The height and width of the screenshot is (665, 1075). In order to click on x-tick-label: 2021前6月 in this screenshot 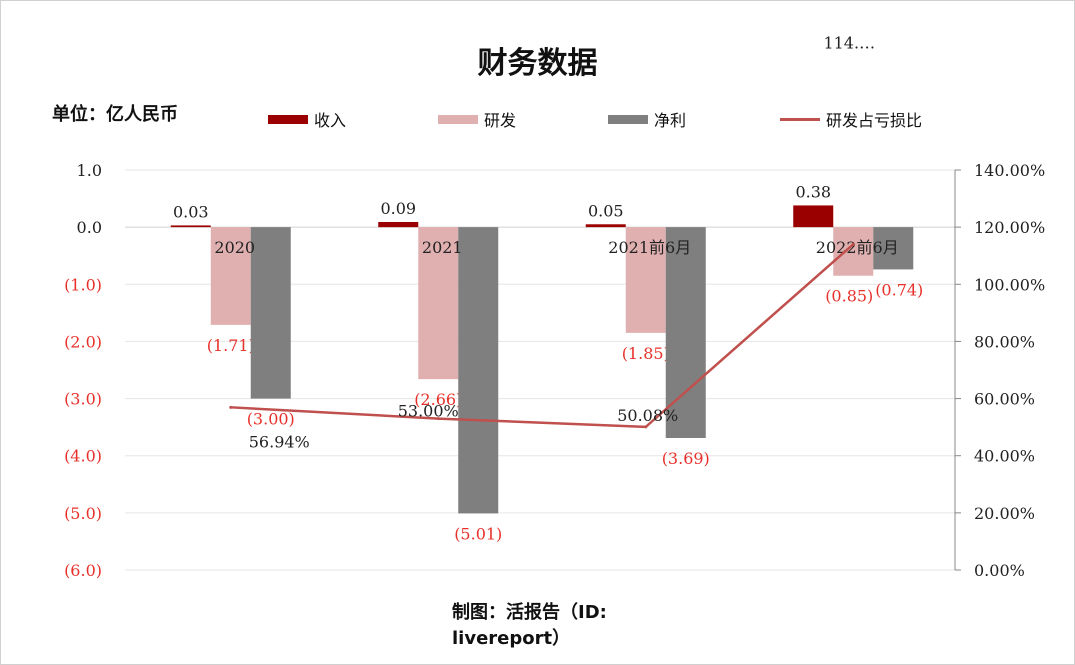, I will do `click(649, 247)`.